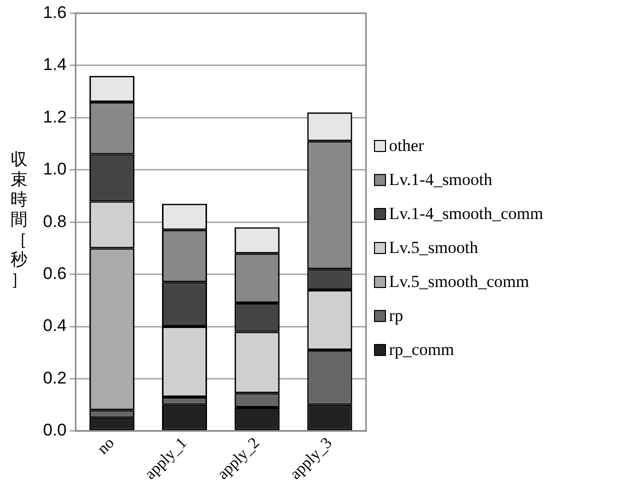 The height and width of the screenshot is (495, 630). Describe the element at coordinates (54, 116) in the screenshot. I see `y-tick-label: 1.2` at that location.